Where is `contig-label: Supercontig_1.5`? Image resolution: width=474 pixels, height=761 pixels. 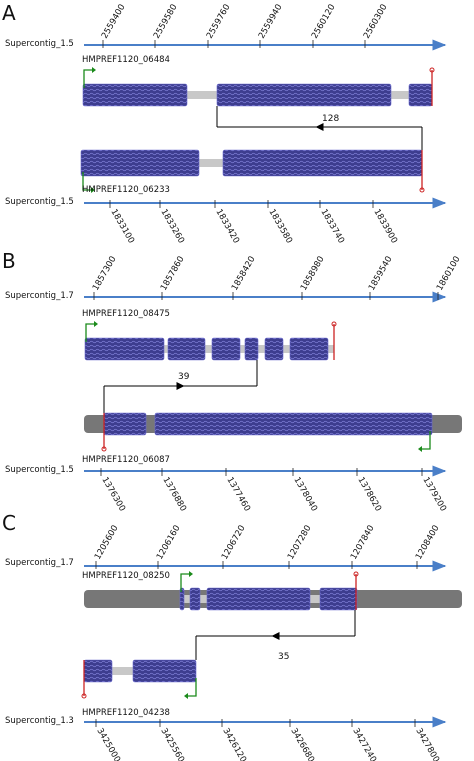 contig-label: Supercontig_1.5 is located at coordinates (39, 202).